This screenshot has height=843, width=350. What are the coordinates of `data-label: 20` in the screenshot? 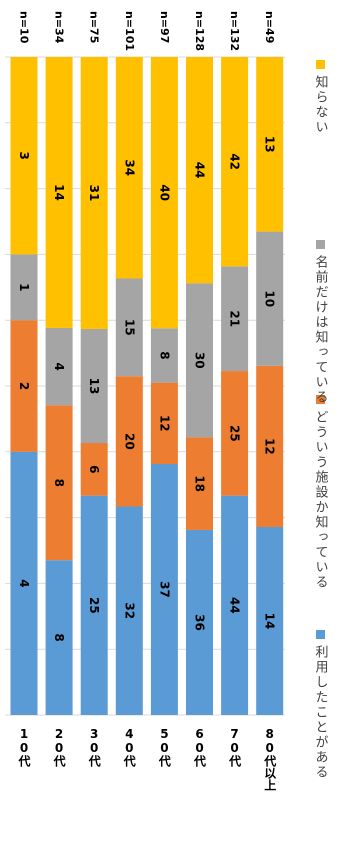 It's located at (129, 441).